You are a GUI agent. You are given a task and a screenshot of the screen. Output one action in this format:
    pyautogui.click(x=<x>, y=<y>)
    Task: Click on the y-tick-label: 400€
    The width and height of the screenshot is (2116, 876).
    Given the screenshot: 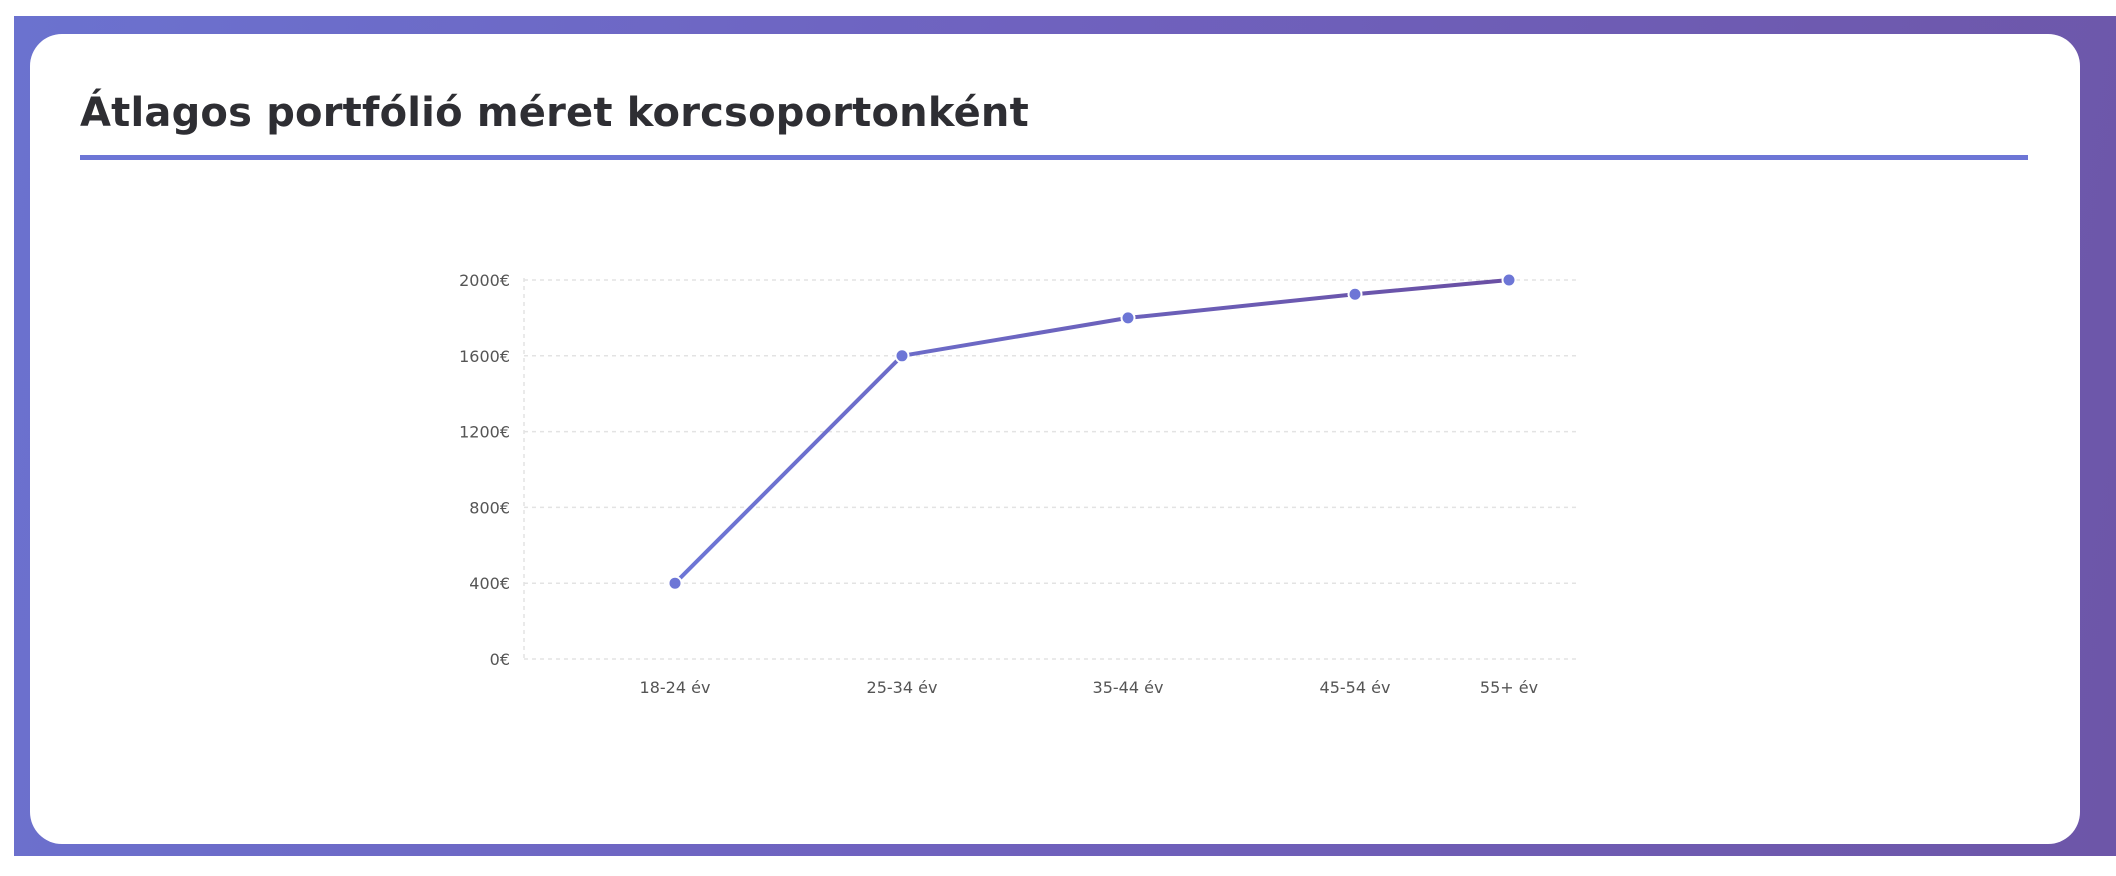 What is the action you would take?
    pyautogui.click(x=489, y=583)
    